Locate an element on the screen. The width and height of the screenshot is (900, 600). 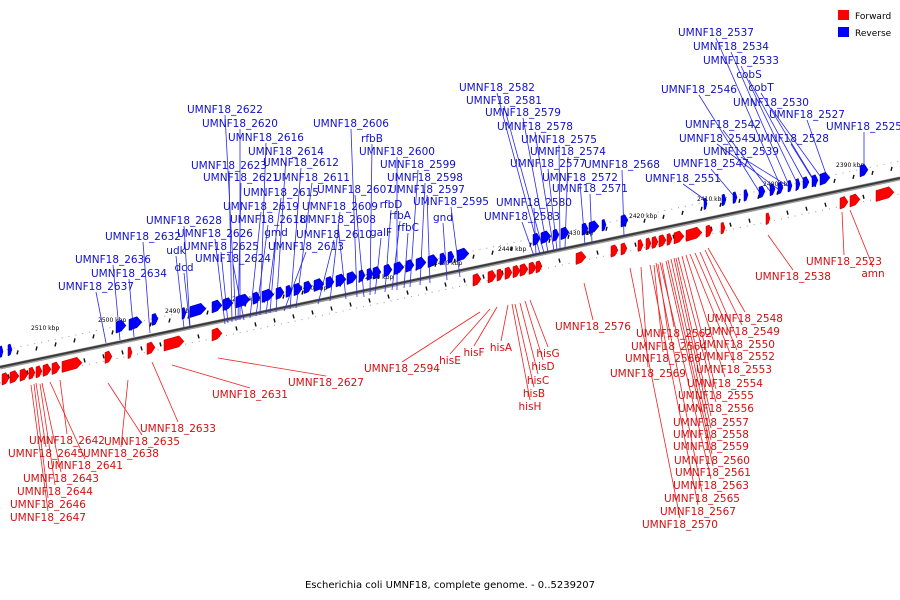
tick-2490-kbp: 2490 kbp is located at coordinates (179, 311).